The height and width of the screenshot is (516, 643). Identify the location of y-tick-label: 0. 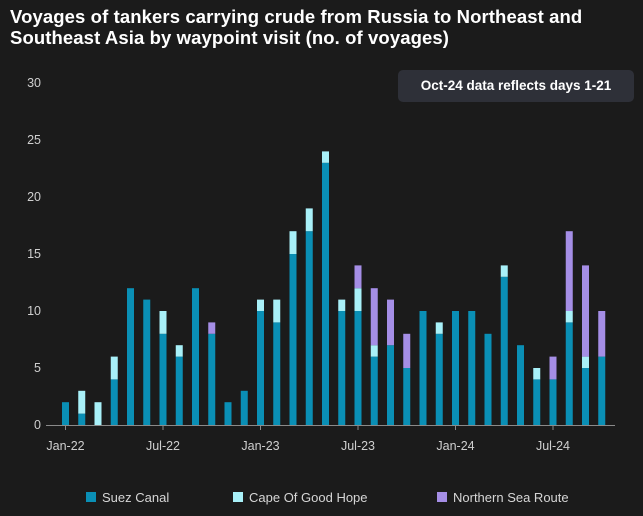
(37, 425).